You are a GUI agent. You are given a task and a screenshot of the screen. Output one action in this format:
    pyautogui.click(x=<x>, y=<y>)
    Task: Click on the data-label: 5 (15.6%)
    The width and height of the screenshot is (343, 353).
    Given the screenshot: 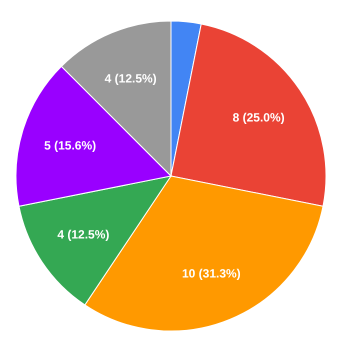 What is the action you would take?
    pyautogui.click(x=70, y=145)
    